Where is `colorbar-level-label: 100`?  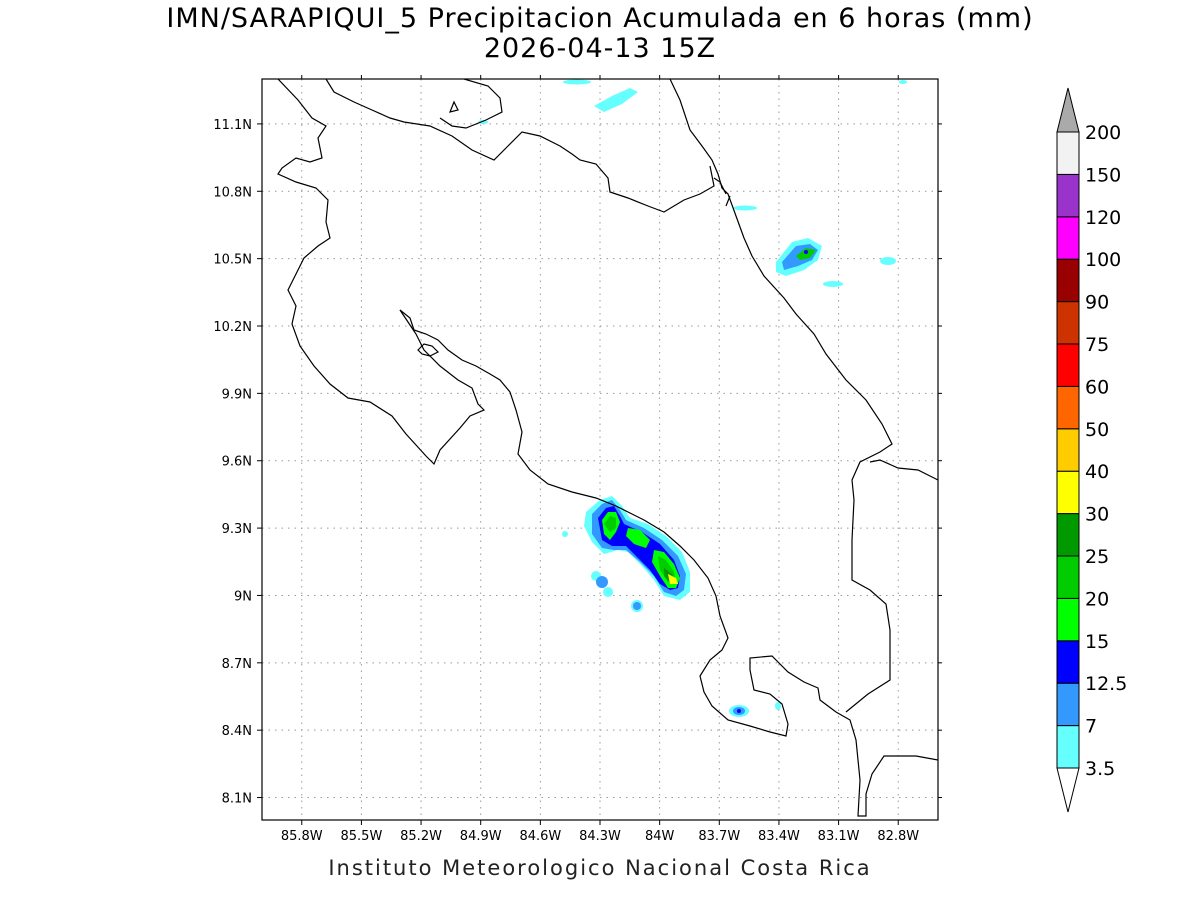 colorbar-level-label: 100 is located at coordinates (1103, 260).